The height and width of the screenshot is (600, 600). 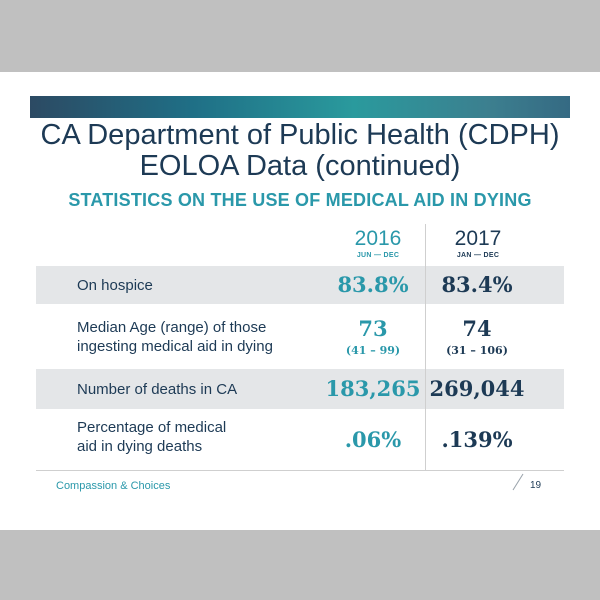 I want to click on value-main: 74, so click(x=477, y=328).